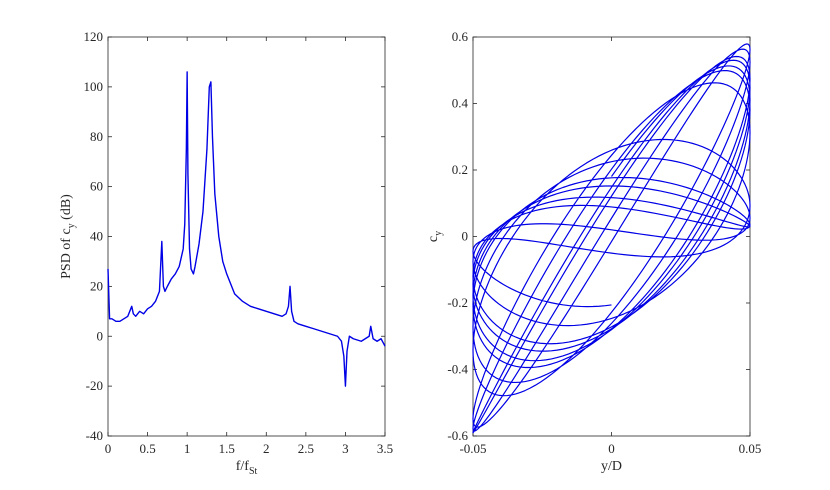 The height and width of the screenshot is (490, 830). Describe the element at coordinates (147, 448) in the screenshot. I see `x-tick-label: 0.5` at that location.